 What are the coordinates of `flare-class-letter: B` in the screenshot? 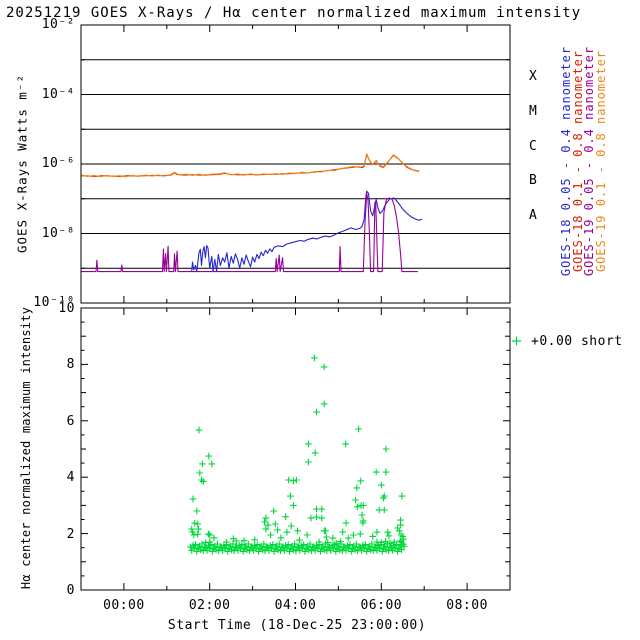 It's located at (533, 181).